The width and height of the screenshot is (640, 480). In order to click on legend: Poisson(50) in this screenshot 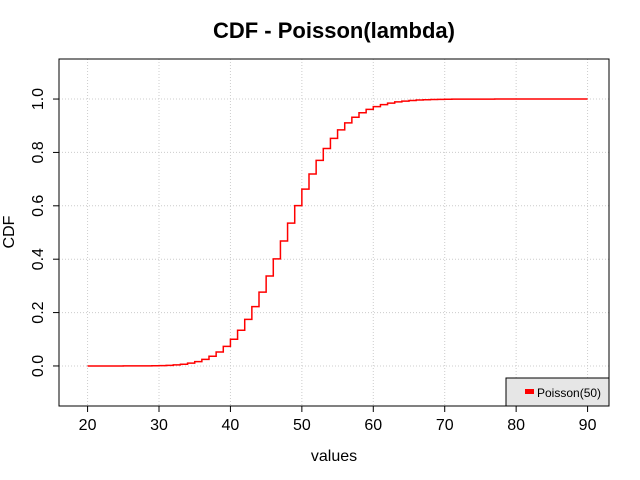, I will do `click(557, 392)`.